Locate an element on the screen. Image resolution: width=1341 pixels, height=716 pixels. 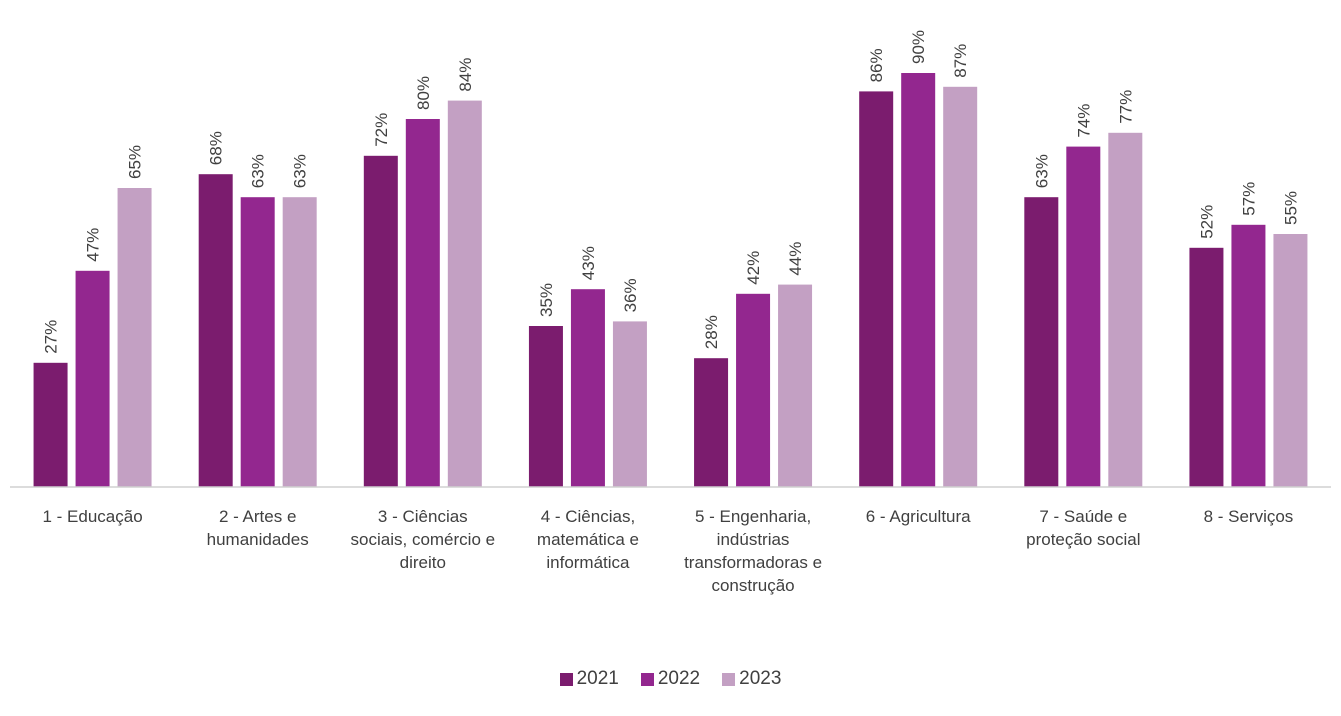
category-label-line: construção is located at coordinates (752, 585).